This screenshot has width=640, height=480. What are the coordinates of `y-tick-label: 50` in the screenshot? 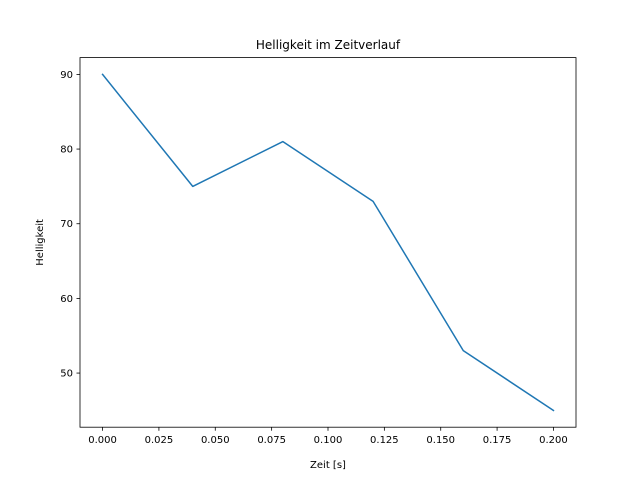 It's located at (66, 374).